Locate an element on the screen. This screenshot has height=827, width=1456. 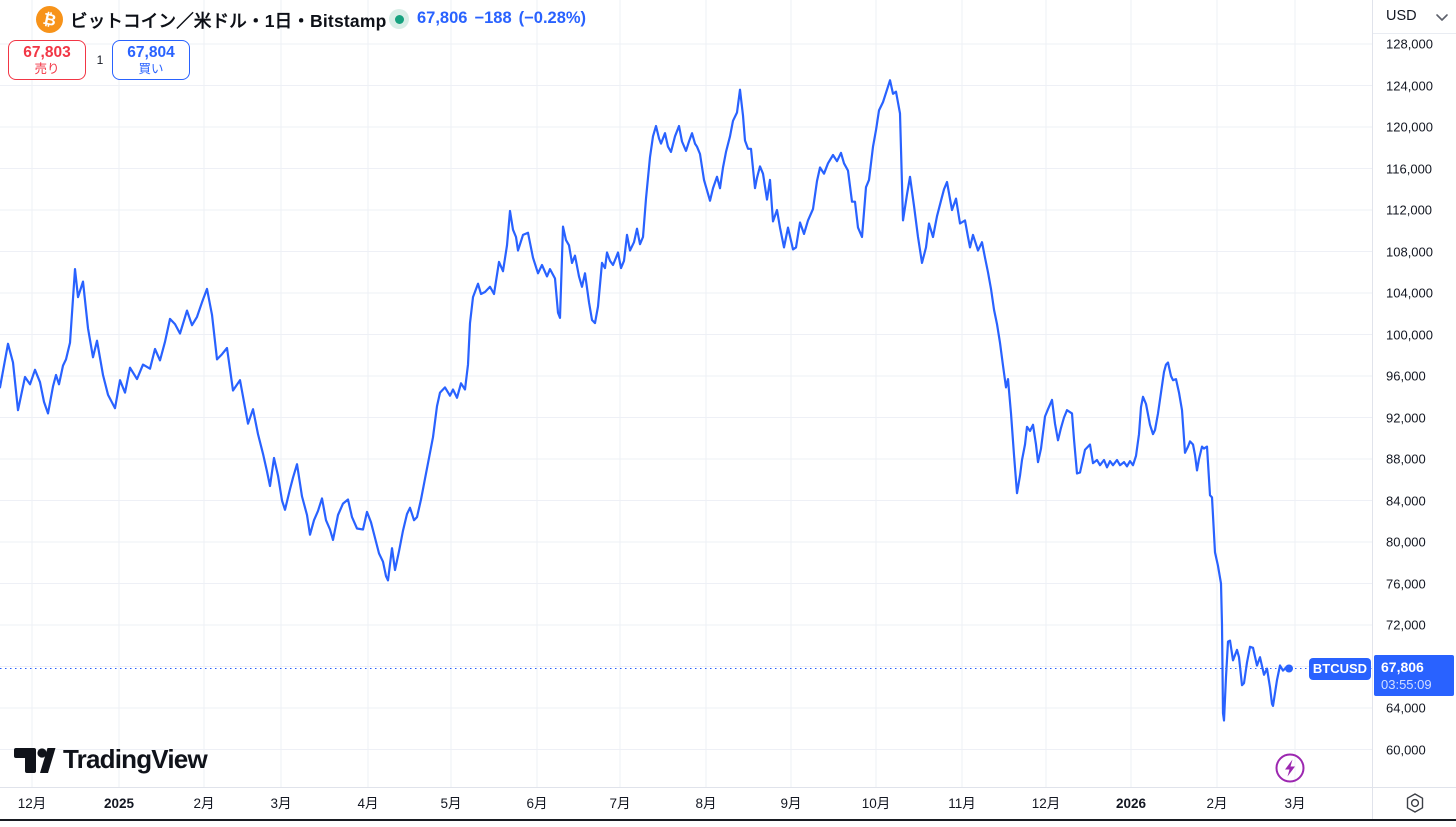
price-tick-label: 116,000 is located at coordinates (1409, 168).